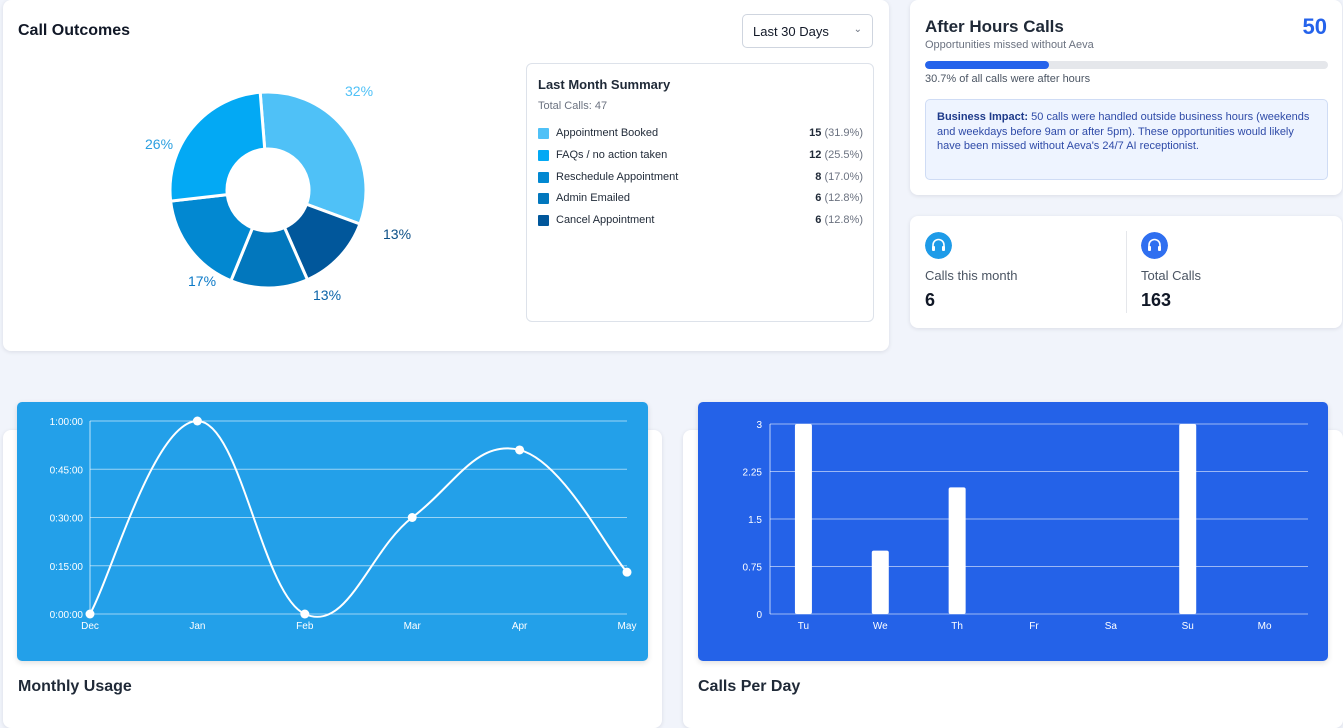  I want to click on summary-row-percent: (25.5%), so click(843, 155).